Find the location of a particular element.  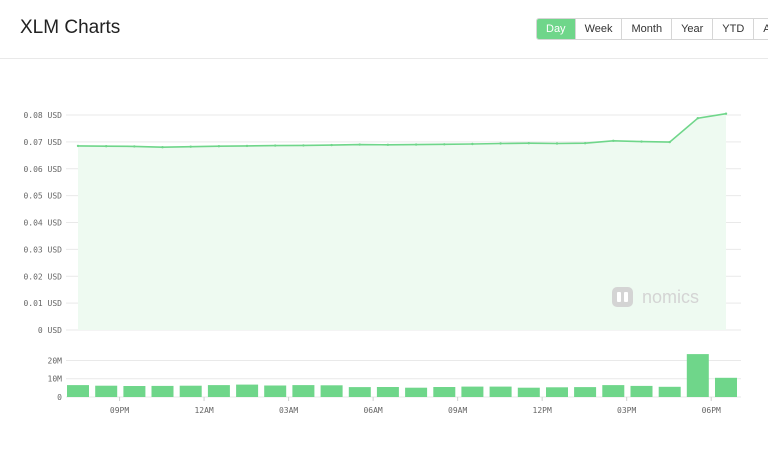

x-tick-label: 12PM is located at coordinates (542, 410).